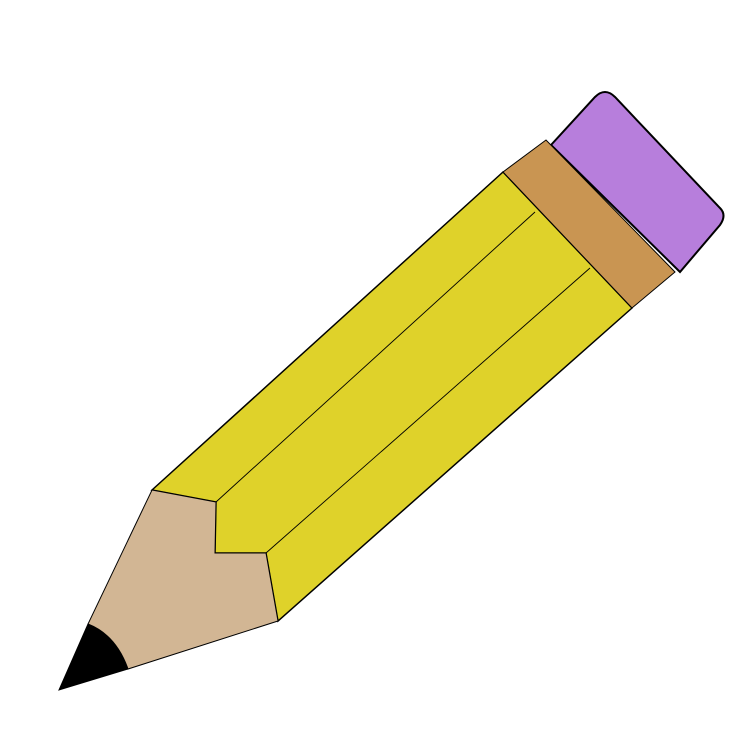 The height and width of the screenshot is (750, 750). I want to click on ferrule-band, so click(589, 224).